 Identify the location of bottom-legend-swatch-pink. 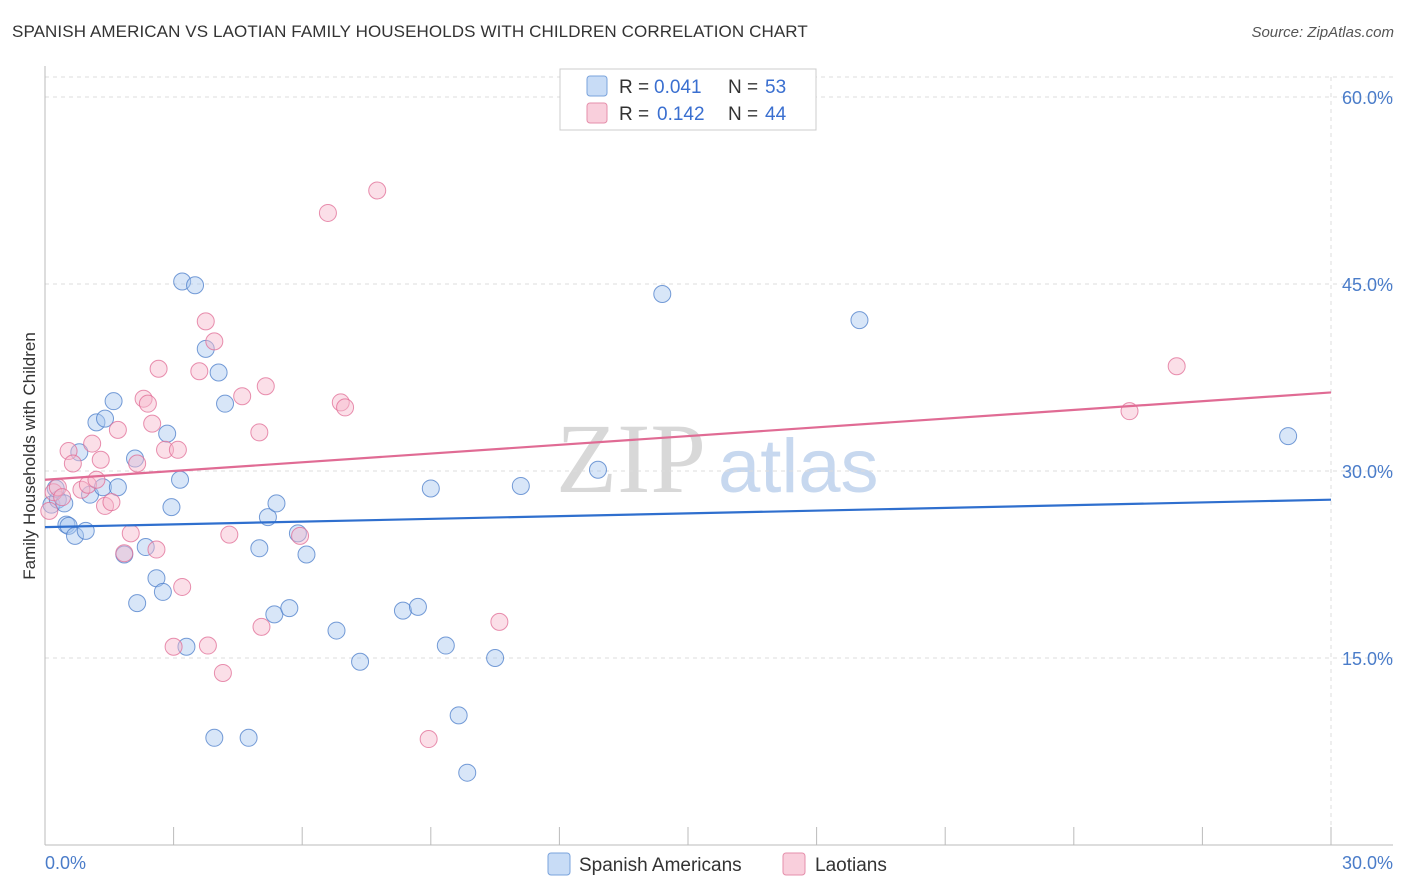
(794, 864).